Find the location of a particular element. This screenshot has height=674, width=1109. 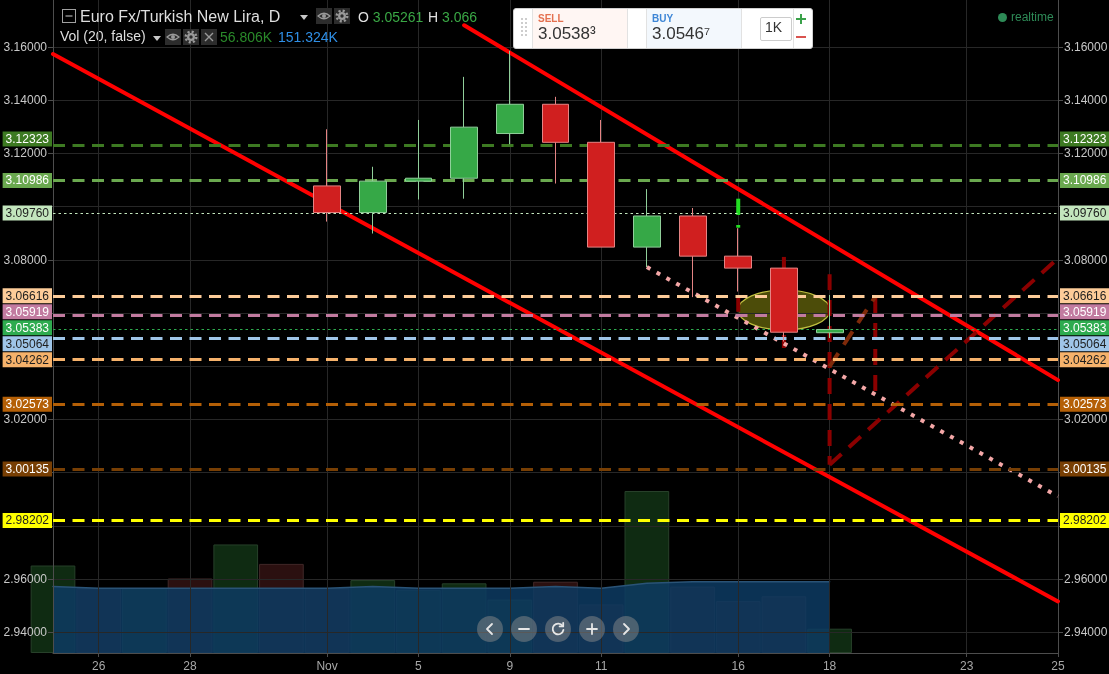

ref-line-label: 3.05383 is located at coordinates (27, 327).